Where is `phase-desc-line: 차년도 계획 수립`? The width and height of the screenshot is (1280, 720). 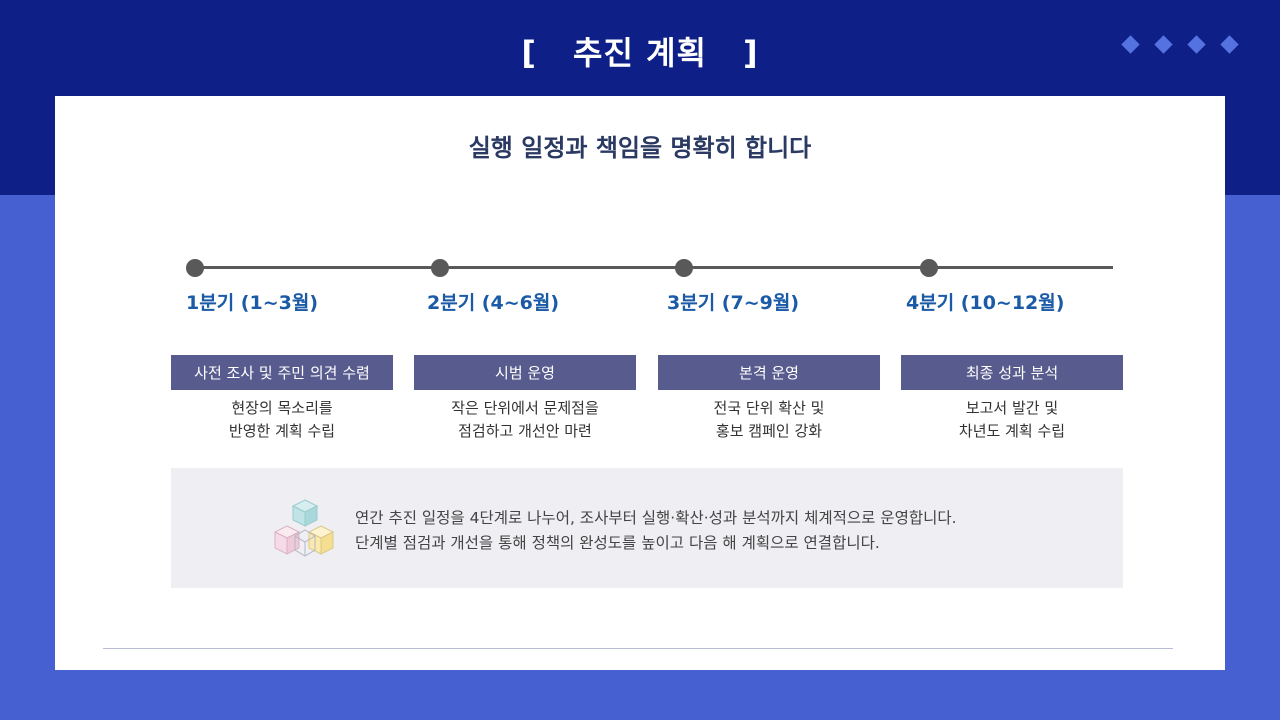 phase-desc-line: 차년도 계획 수립 is located at coordinates (1012, 431).